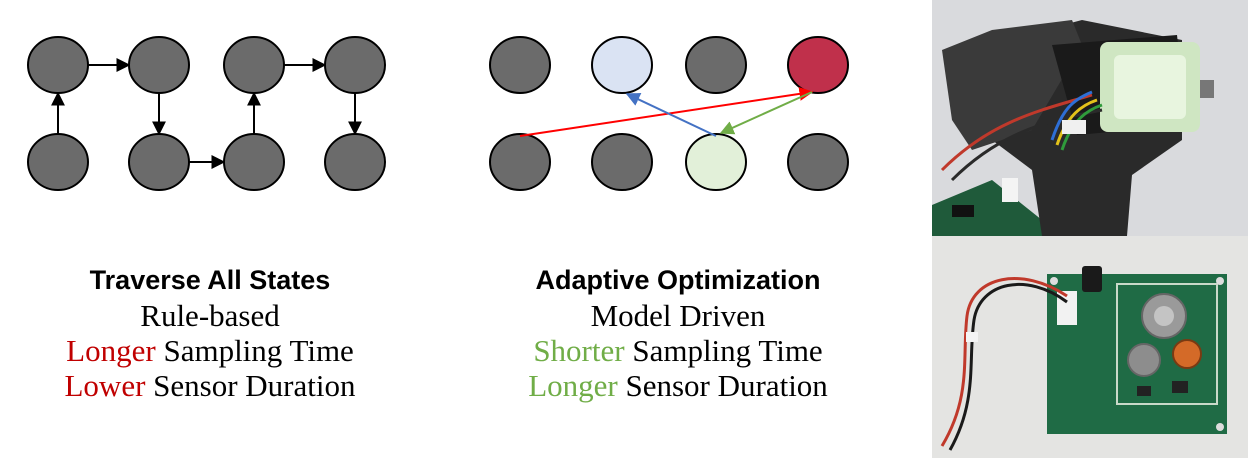 The width and height of the screenshot is (1248, 458). What do you see at coordinates (105, 385) in the screenshot?
I see `left-line-3-highlight: Lower` at bounding box center [105, 385].